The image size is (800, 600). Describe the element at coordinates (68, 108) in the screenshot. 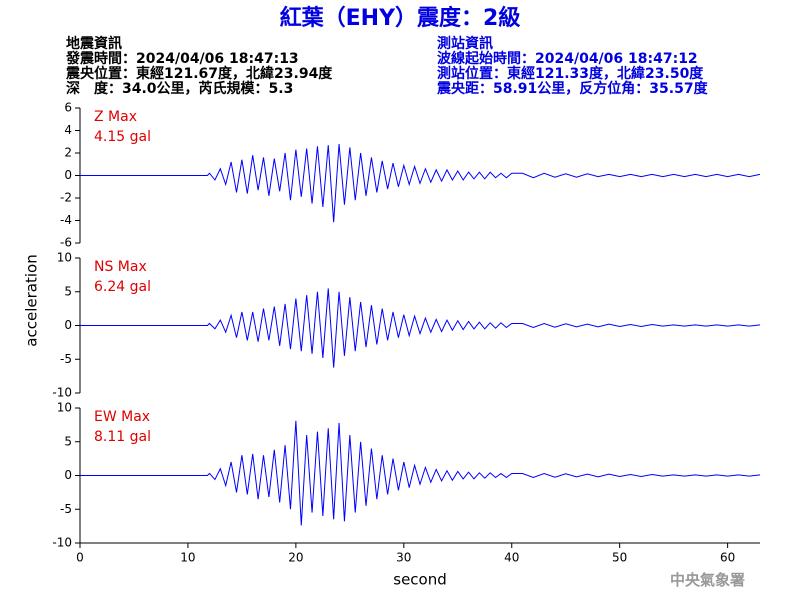

I see `y-tick-label: 6` at that location.